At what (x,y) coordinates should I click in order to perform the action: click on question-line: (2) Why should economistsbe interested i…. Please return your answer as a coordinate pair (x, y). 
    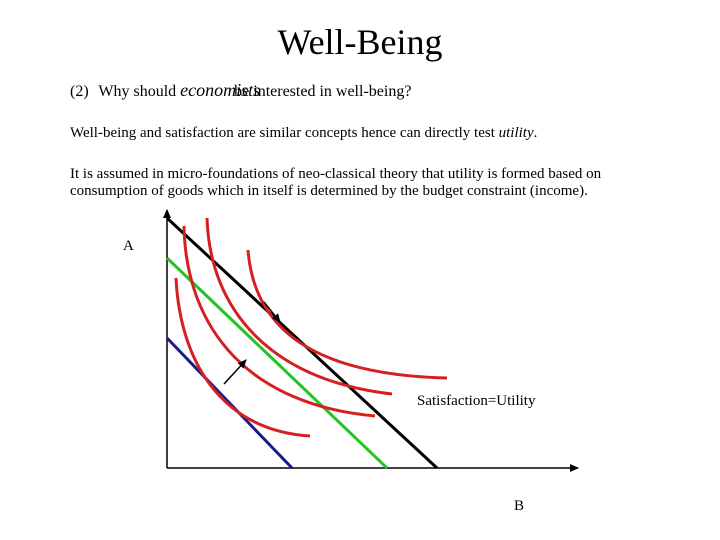
    Looking at the image, I should click on (240, 91).